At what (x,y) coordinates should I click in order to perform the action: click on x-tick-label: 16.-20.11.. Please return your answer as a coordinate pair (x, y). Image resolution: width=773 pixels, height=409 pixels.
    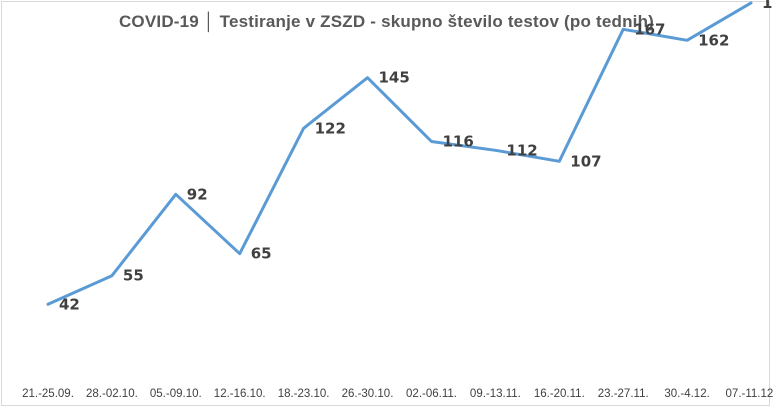
    Looking at the image, I should click on (559, 394).